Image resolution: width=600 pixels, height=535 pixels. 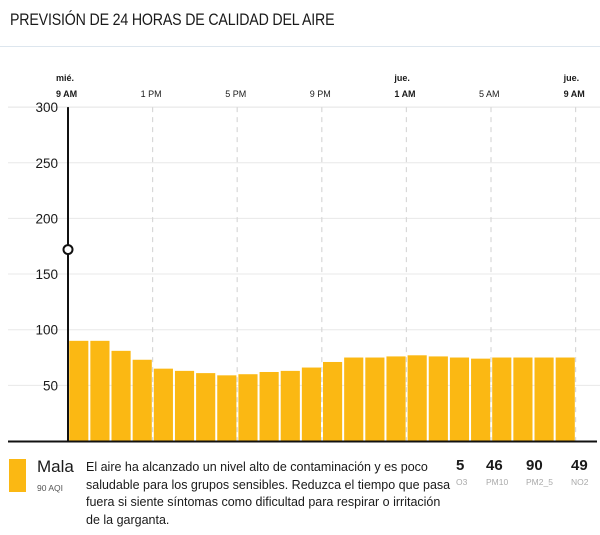 What do you see at coordinates (46, 218) in the screenshot?
I see `y-tick-label: 200` at bounding box center [46, 218].